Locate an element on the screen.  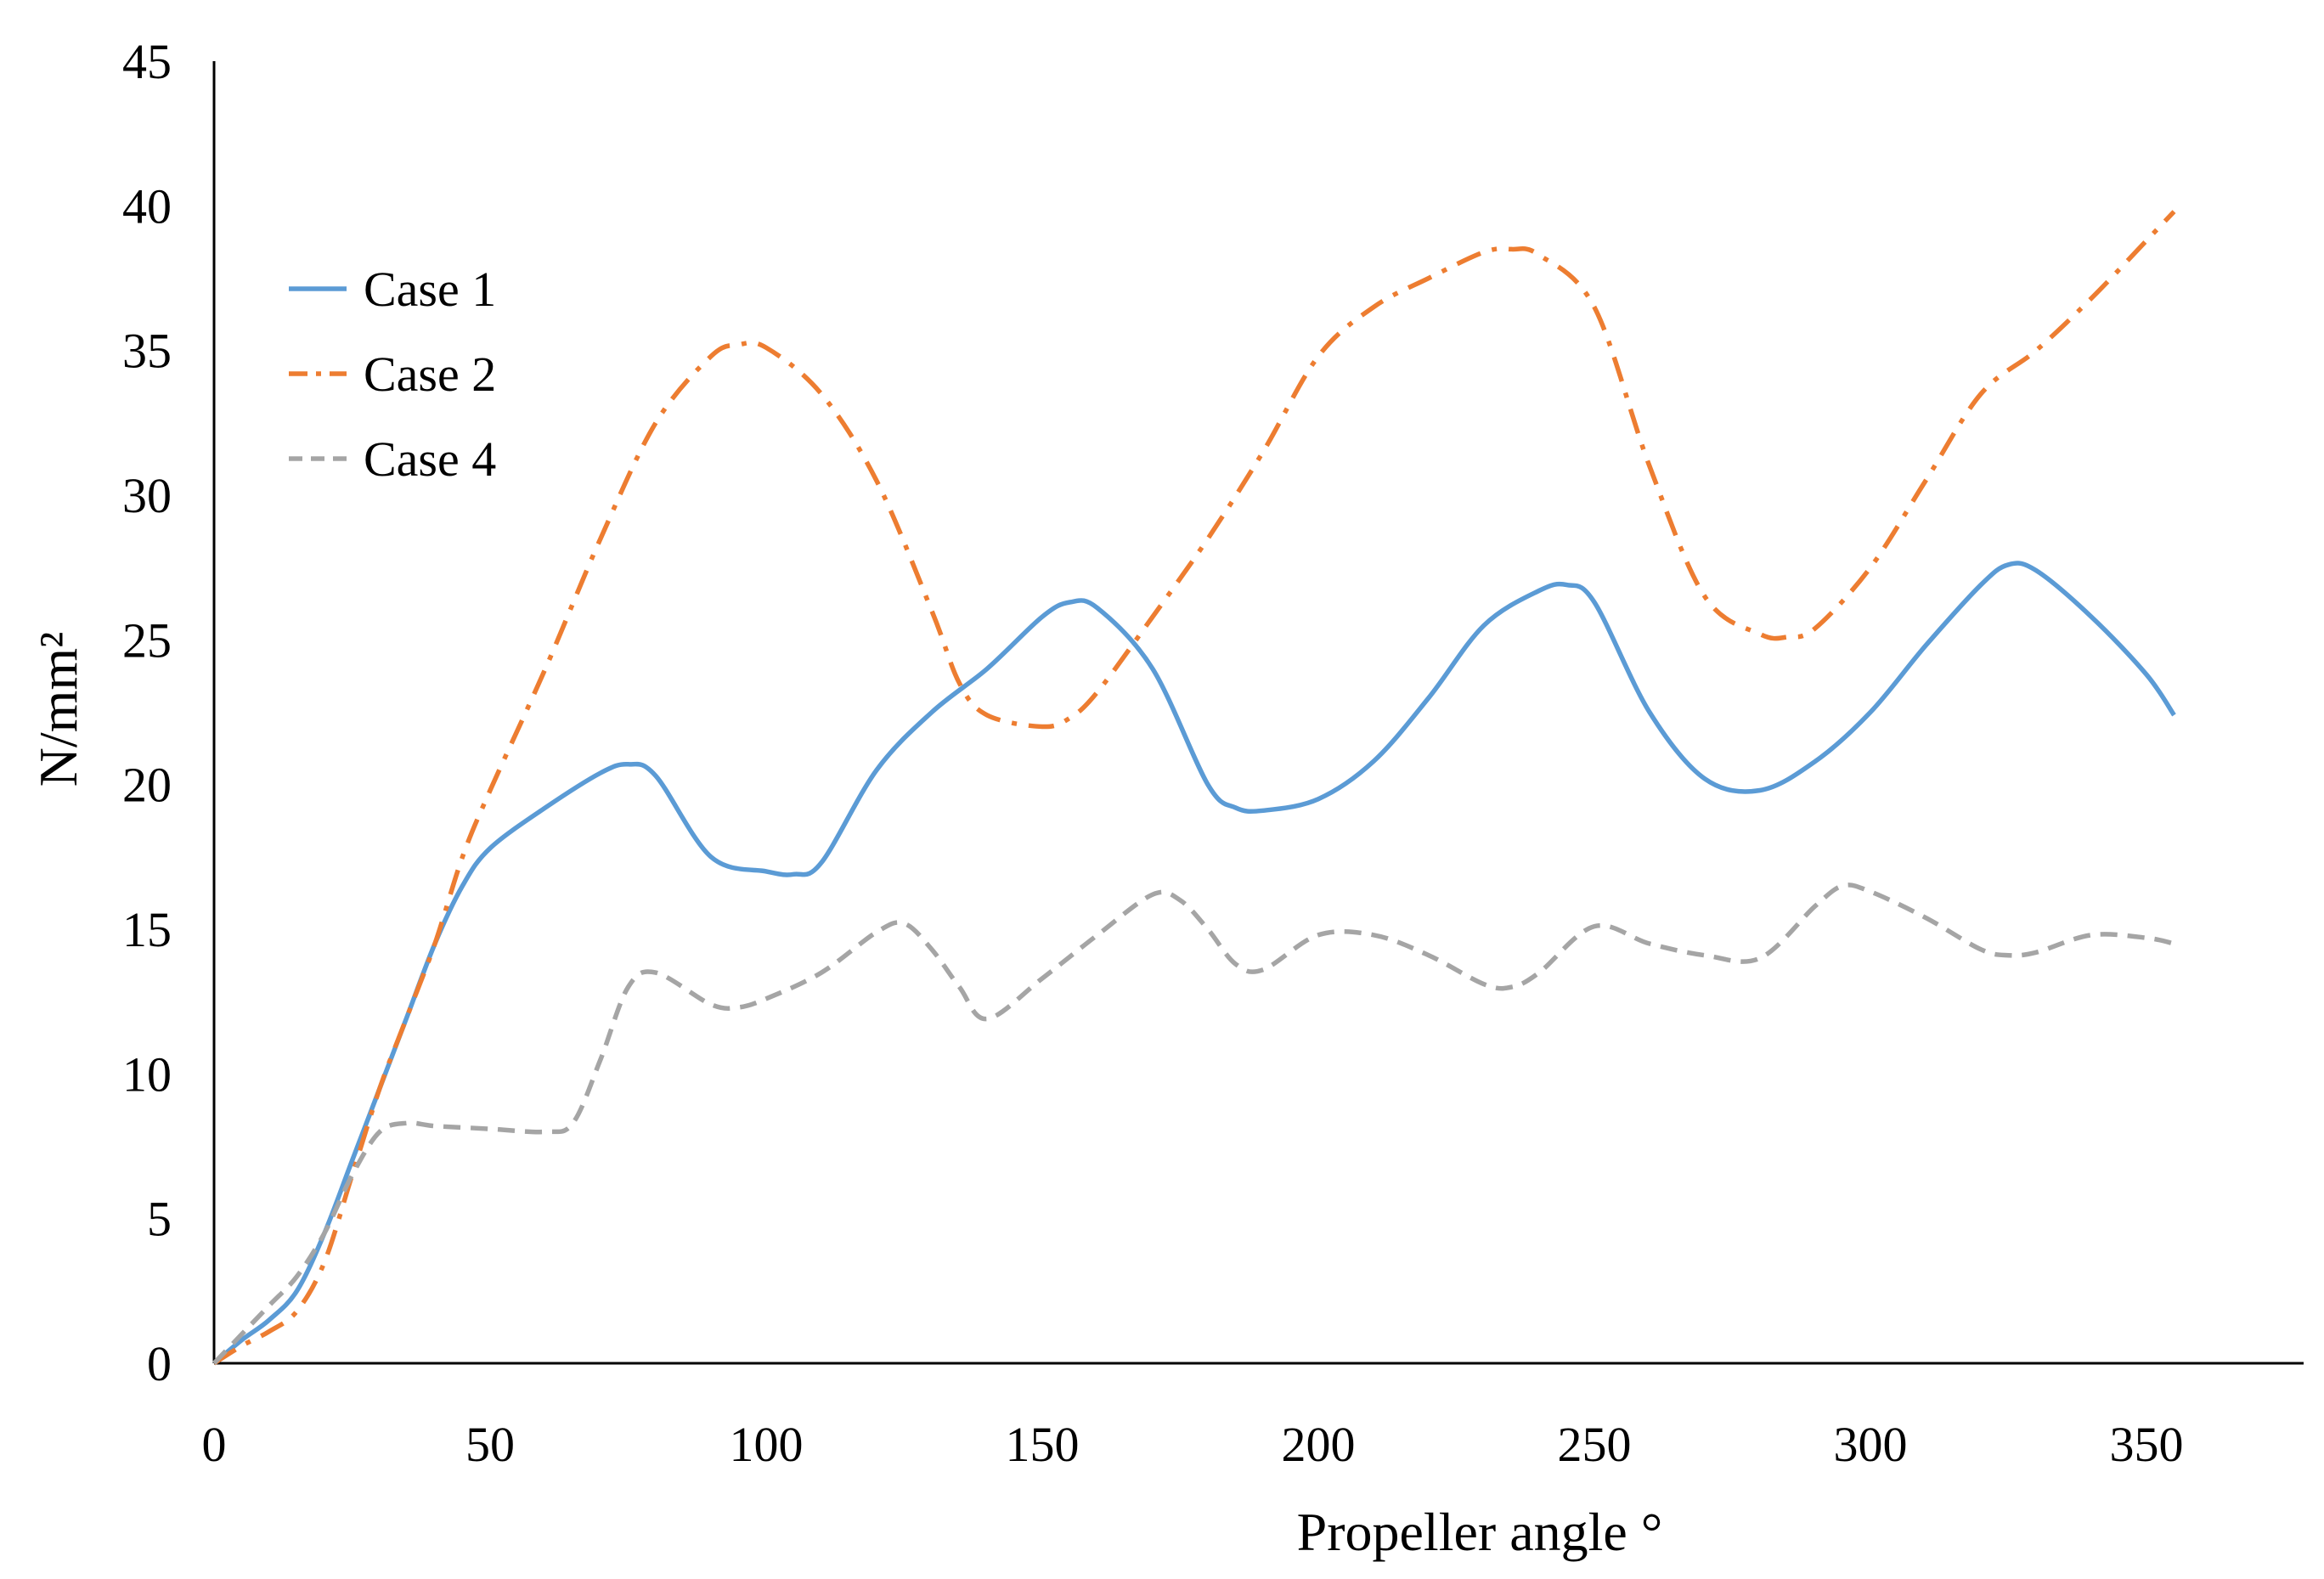
x-tick-label: 0 is located at coordinates (215, 1444).